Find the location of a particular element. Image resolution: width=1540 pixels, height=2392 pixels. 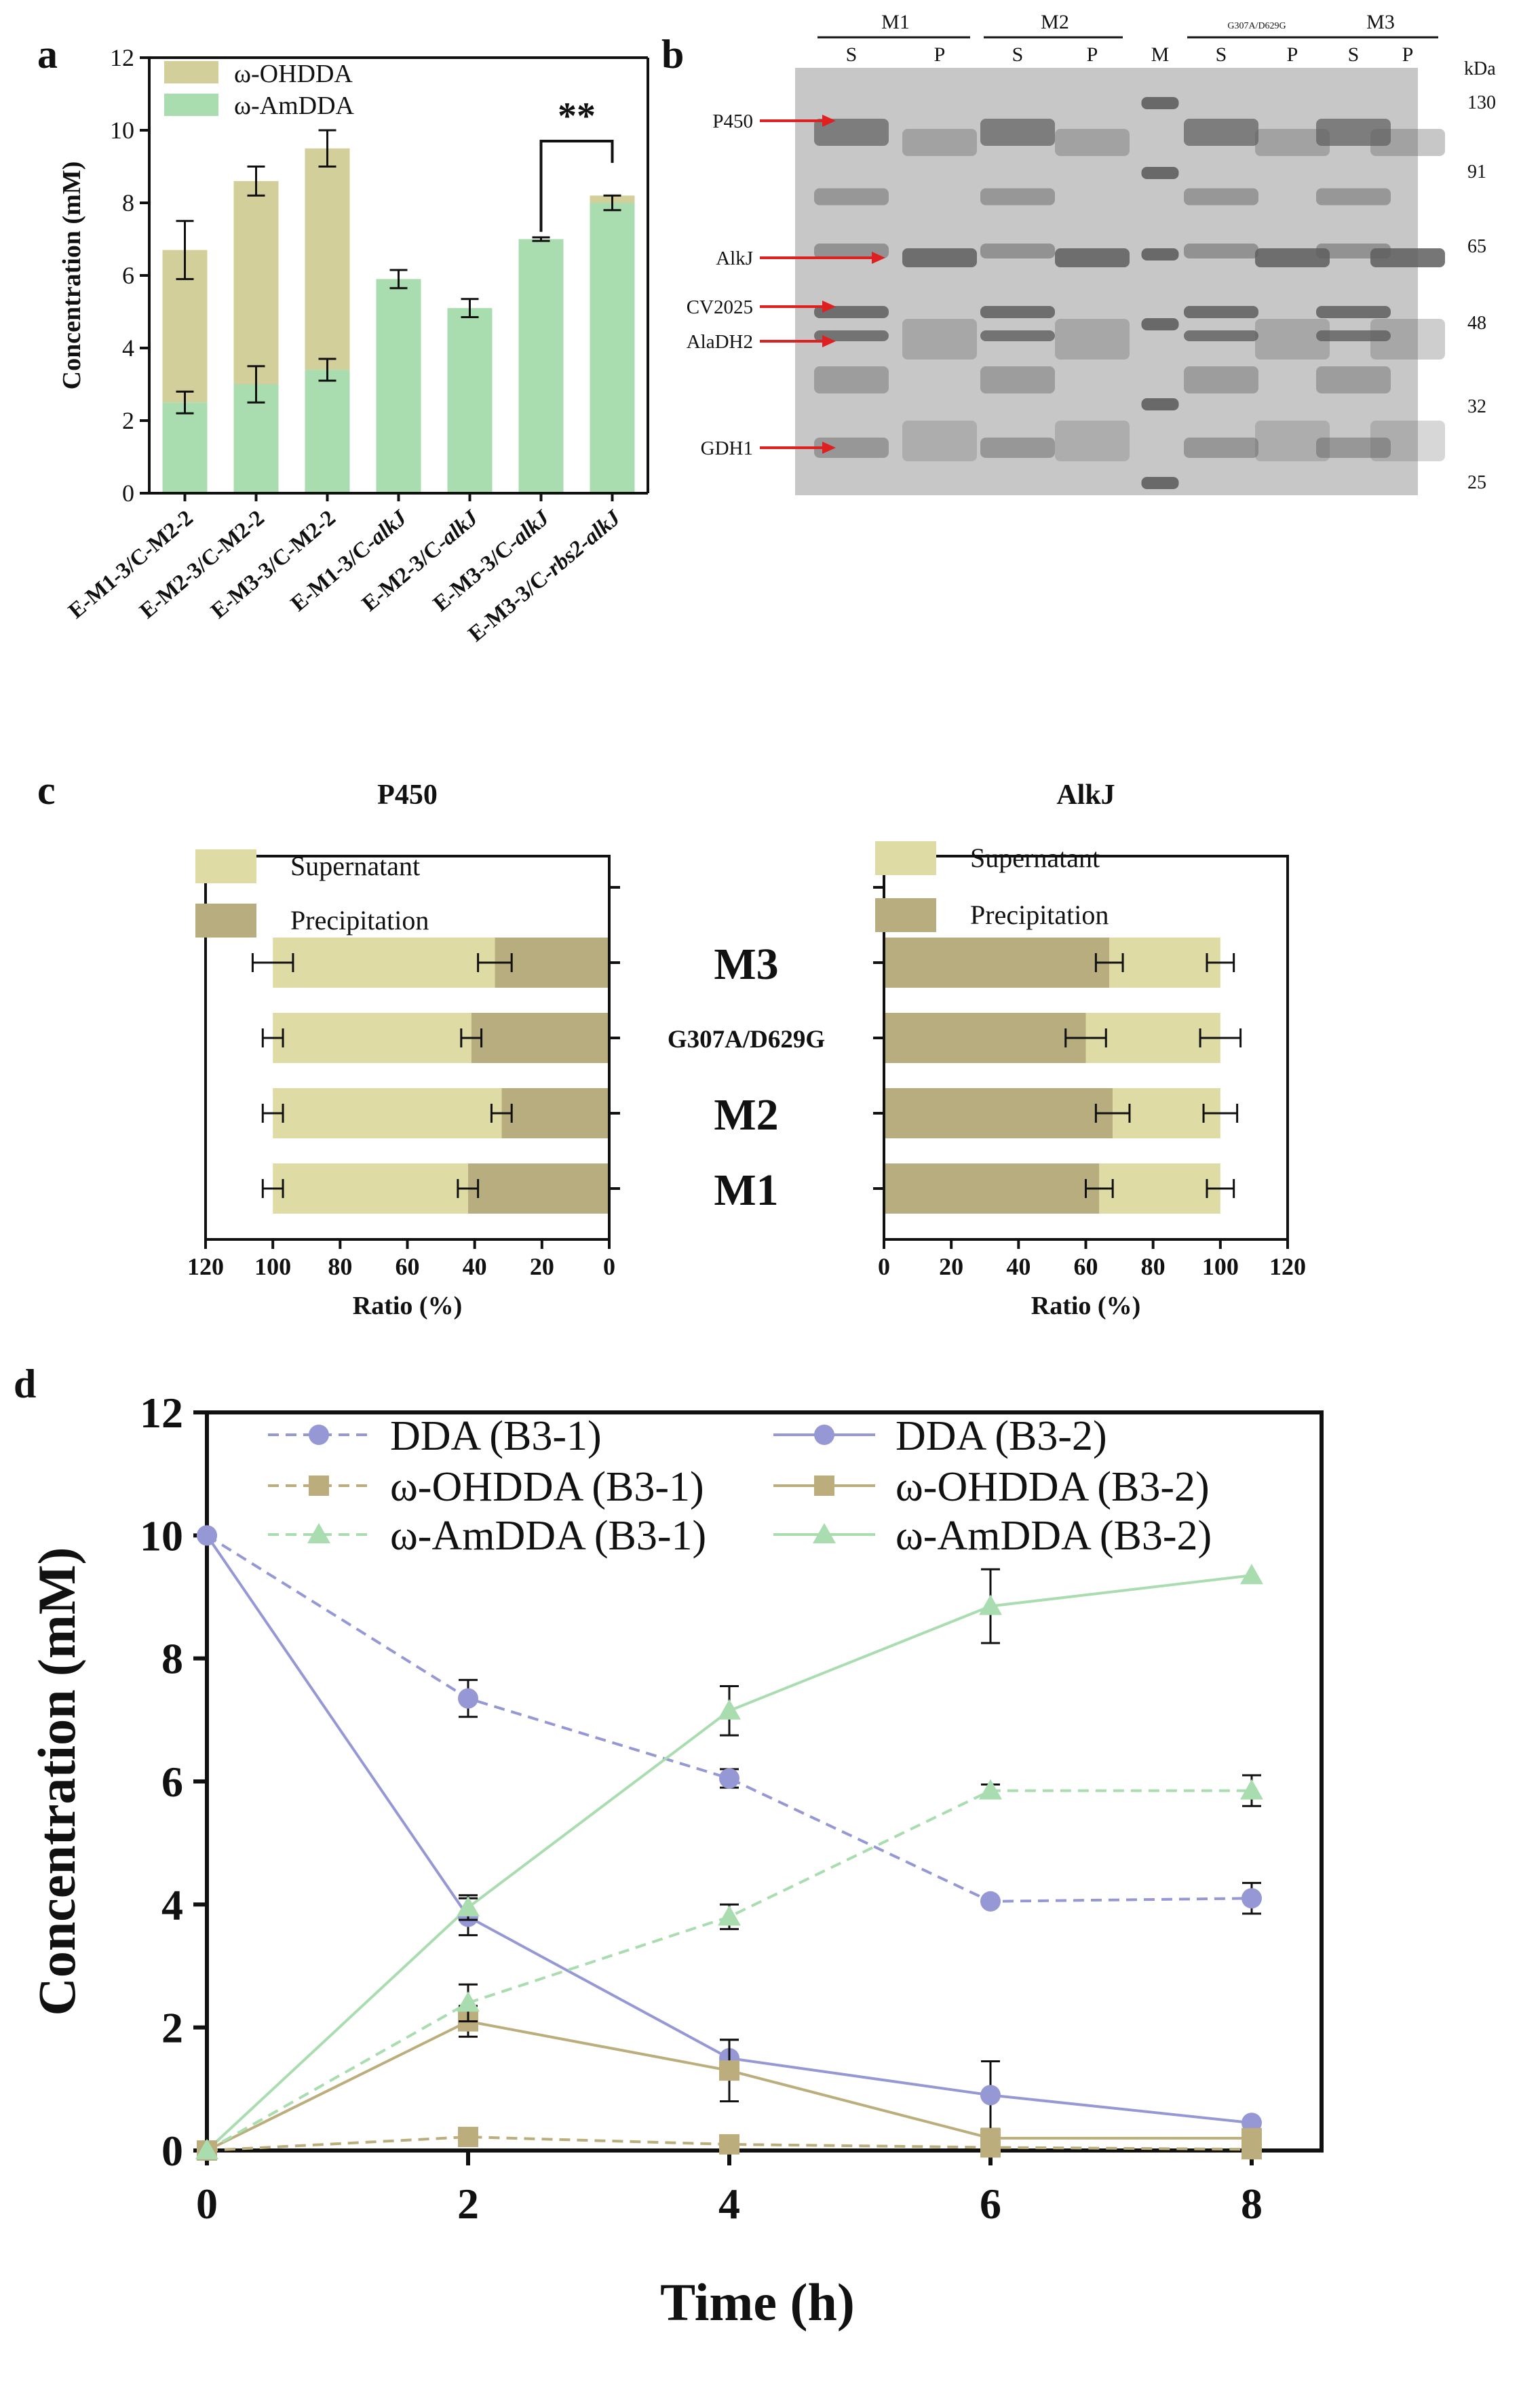

y-axis-label: Concentration (mM) is located at coordinates (72, 275).